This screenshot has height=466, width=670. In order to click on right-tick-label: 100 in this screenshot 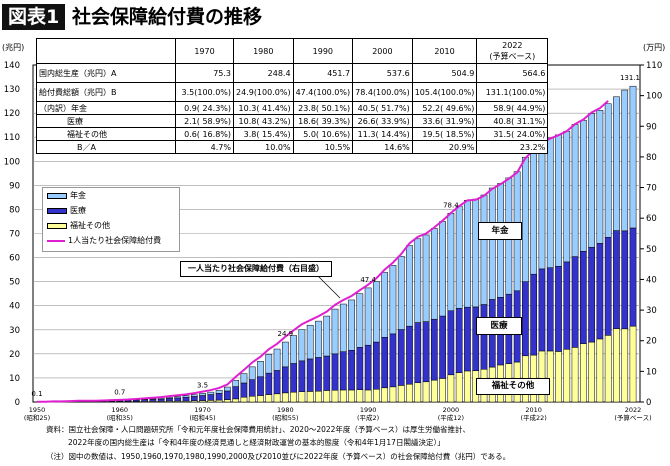, I will do `click(654, 97)`.